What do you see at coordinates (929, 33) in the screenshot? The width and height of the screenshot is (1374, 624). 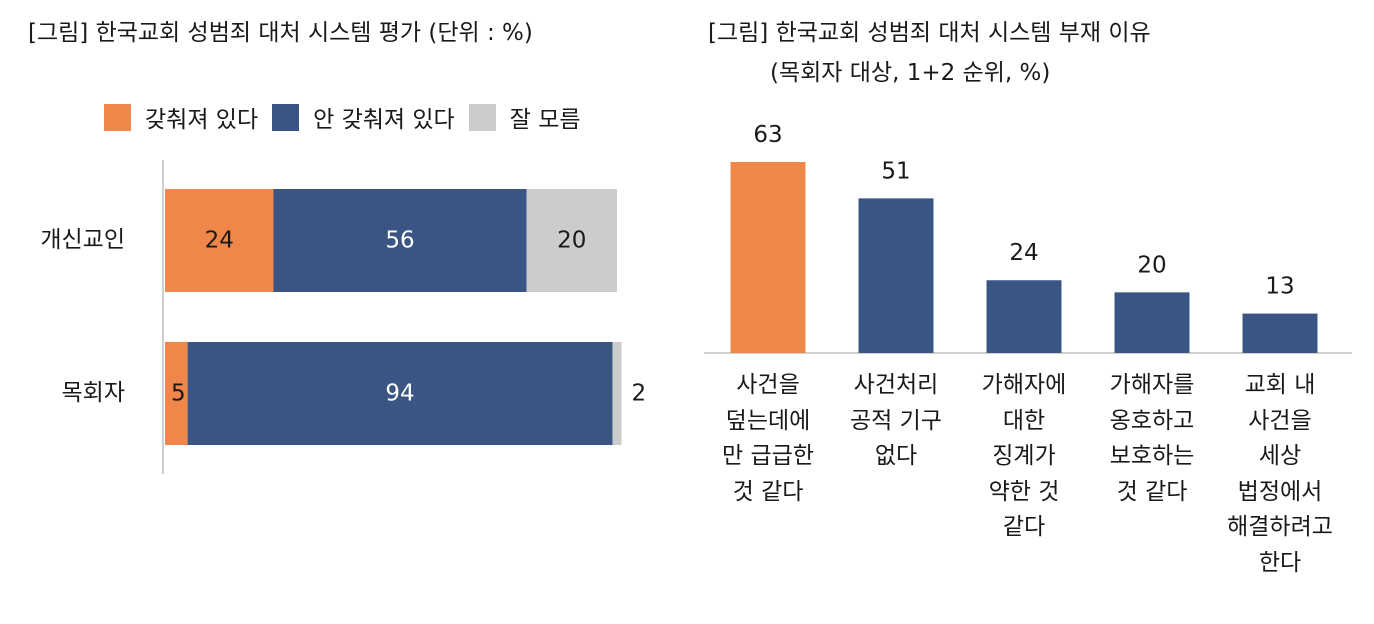 I see `right-chart-title: [그림] 한국교회 성범죄 대처 시스템 부재 이유` at bounding box center [929, 33].